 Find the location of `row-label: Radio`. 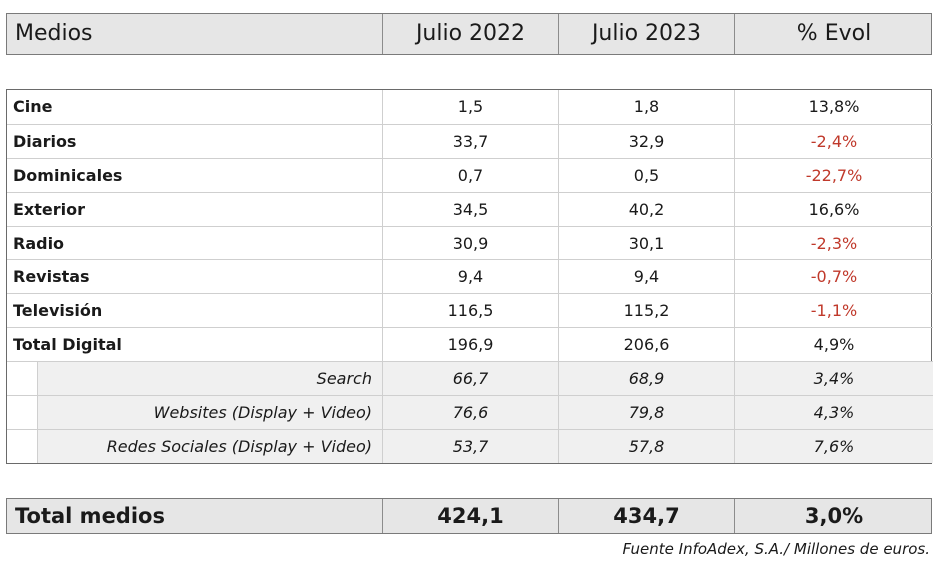

row-label: Radio is located at coordinates (194, 242).